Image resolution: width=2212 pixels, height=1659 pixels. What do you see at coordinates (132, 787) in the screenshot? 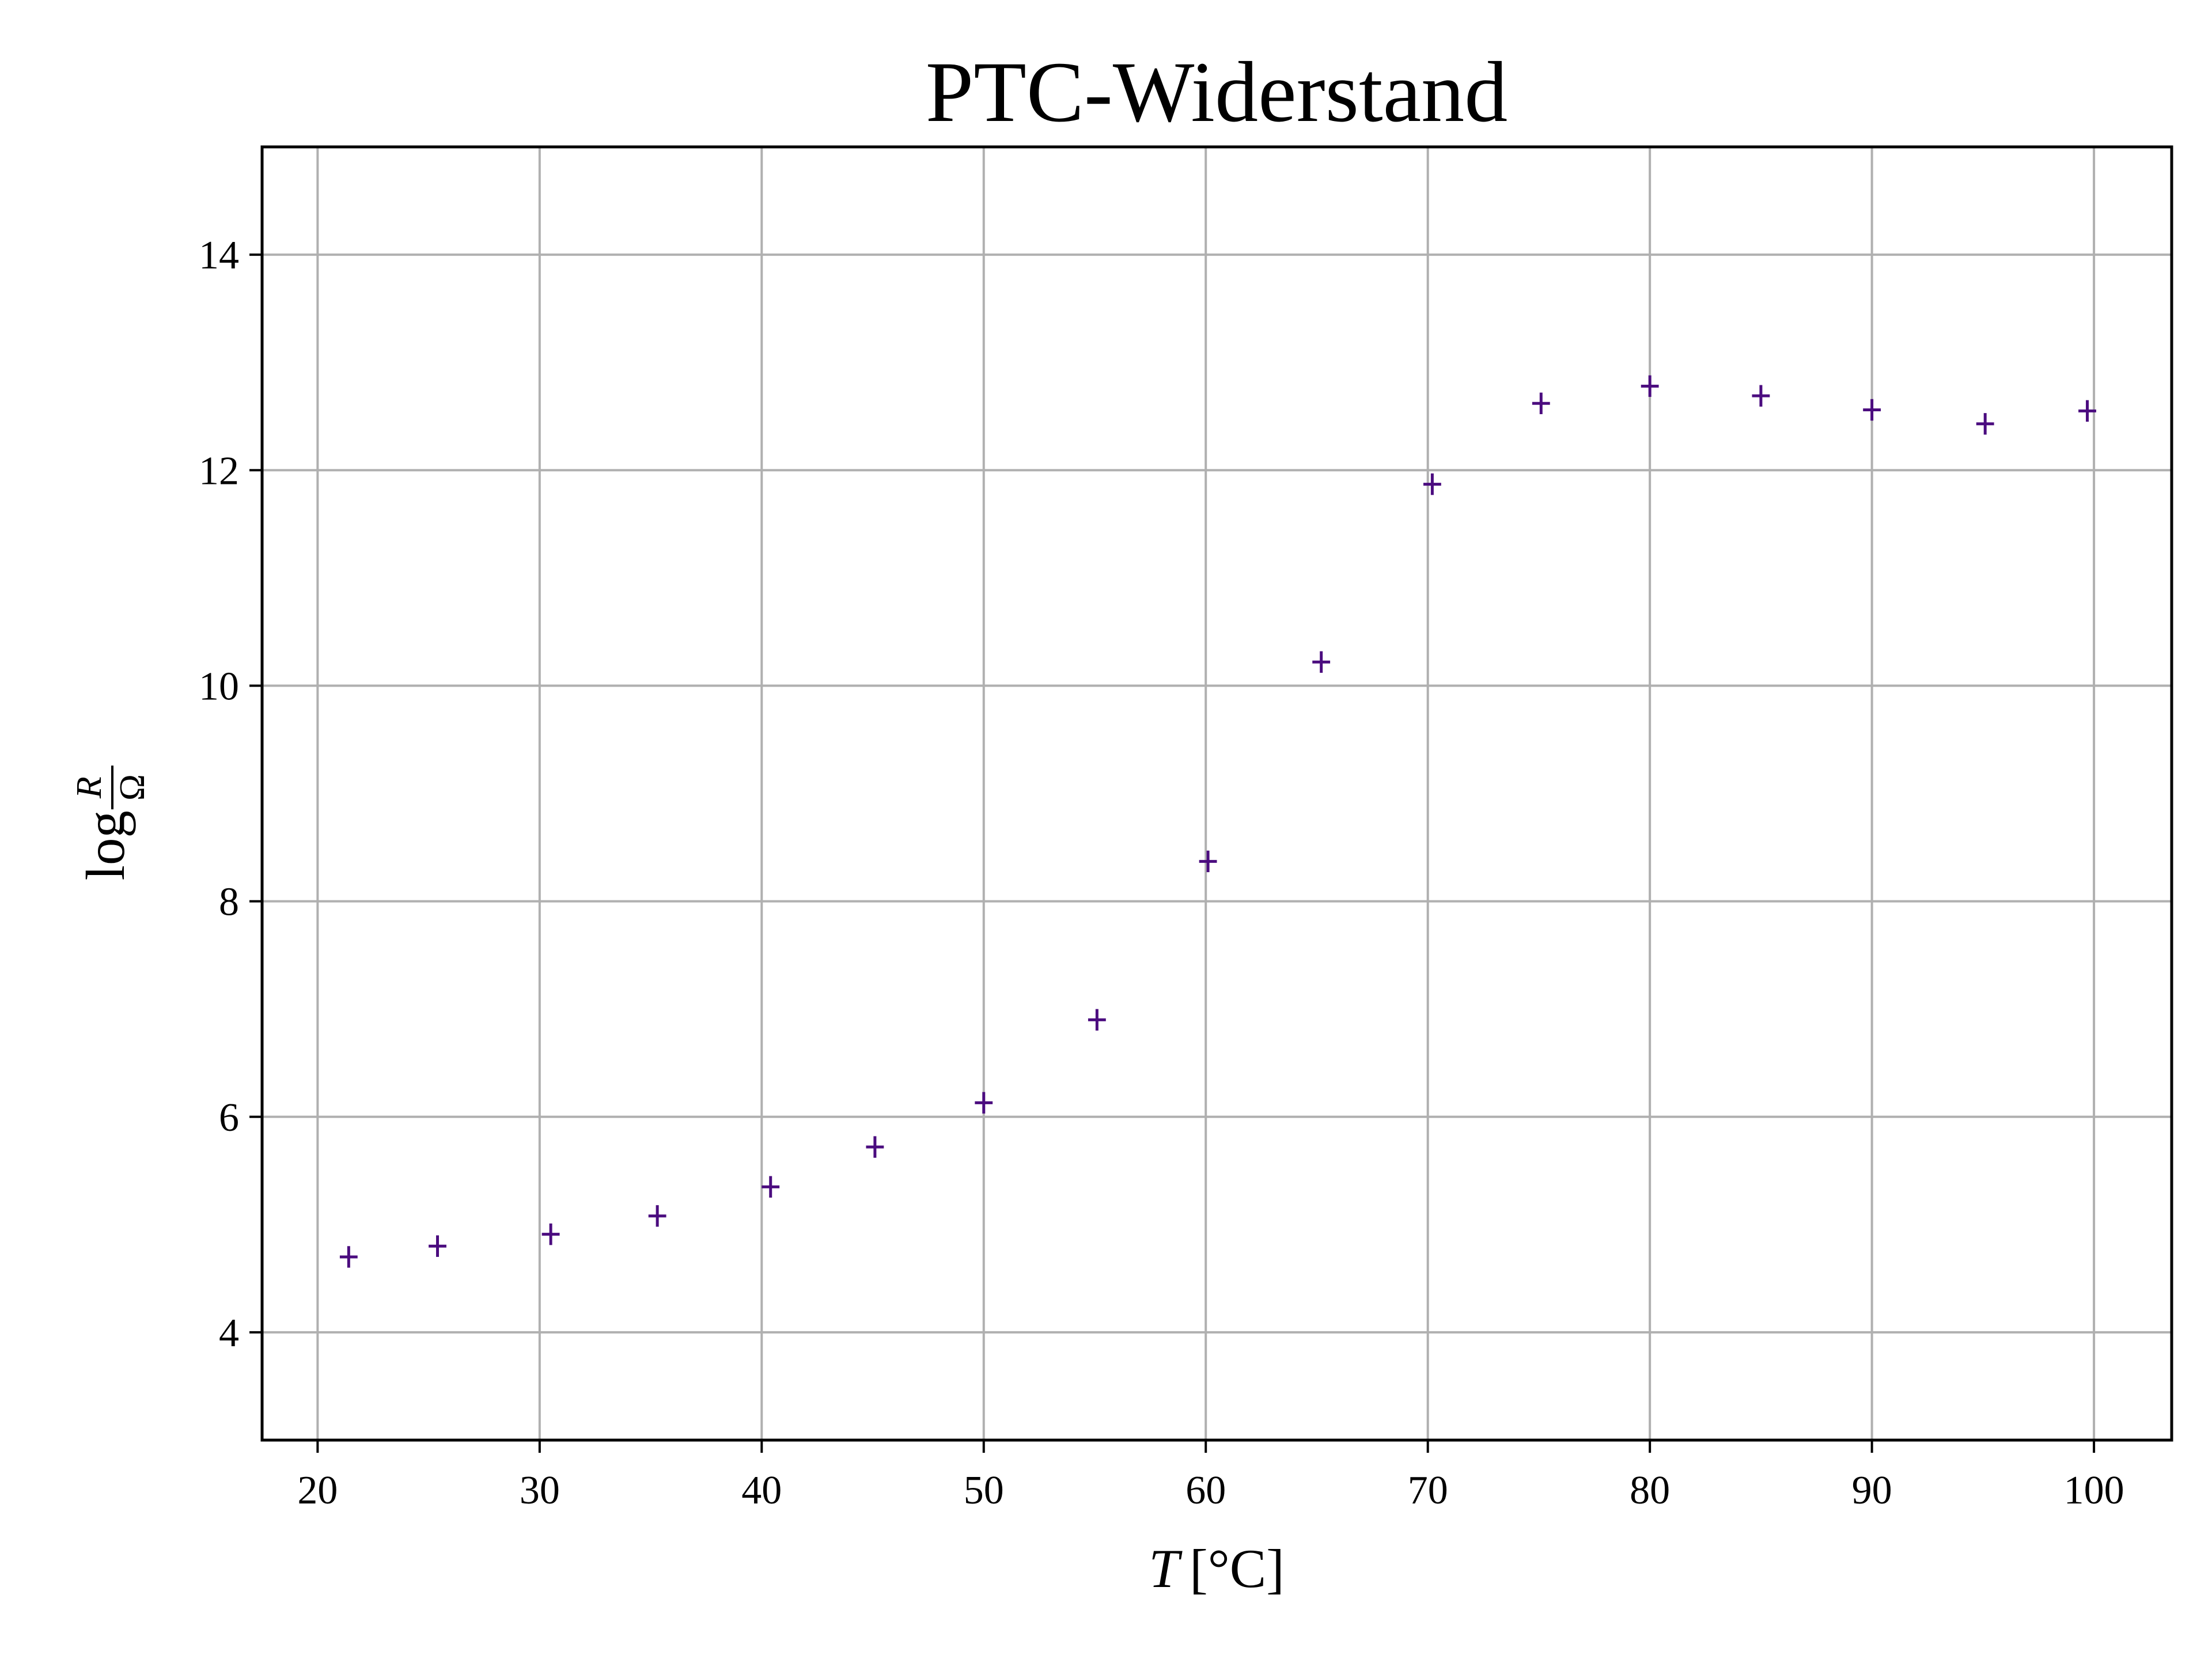
I see `y-axis-denominator: Ω` at bounding box center [132, 787].